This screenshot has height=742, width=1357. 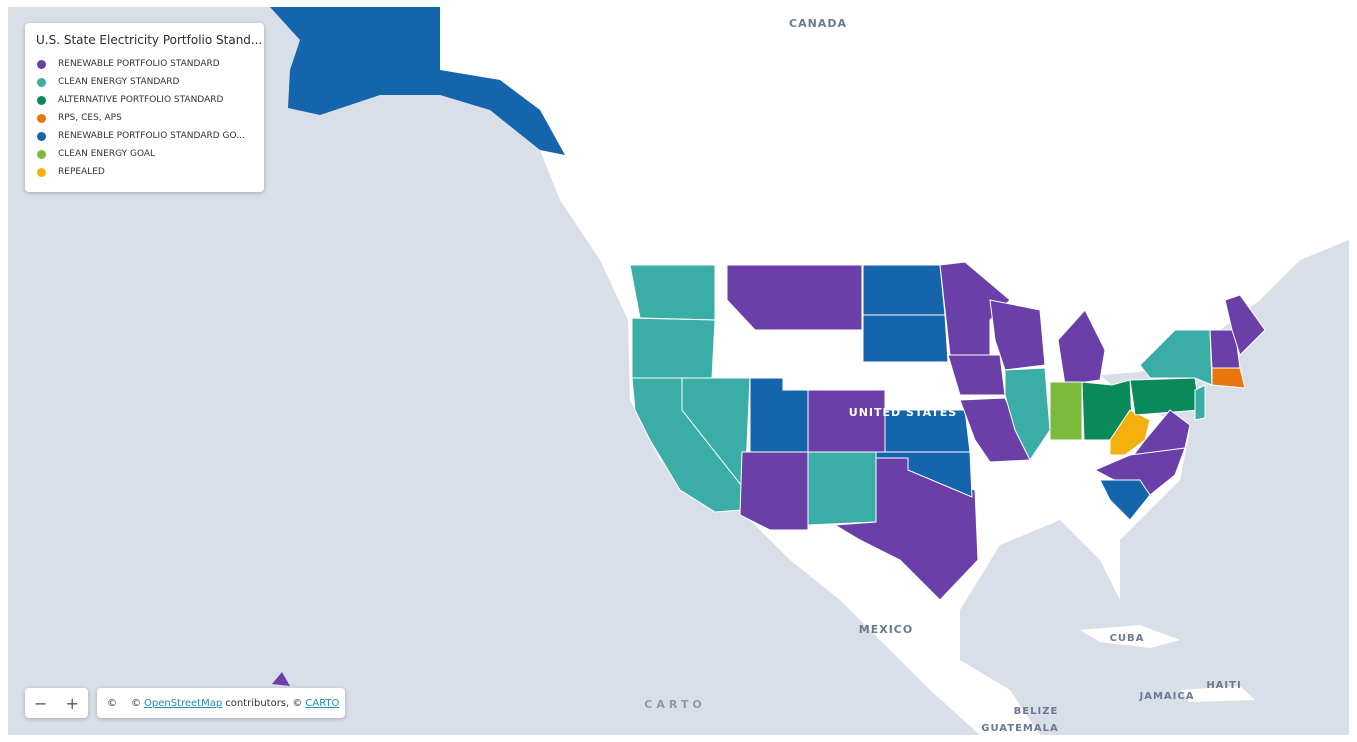 What do you see at coordinates (1223, 685) in the screenshot?
I see `map-label: HAITI` at bounding box center [1223, 685].